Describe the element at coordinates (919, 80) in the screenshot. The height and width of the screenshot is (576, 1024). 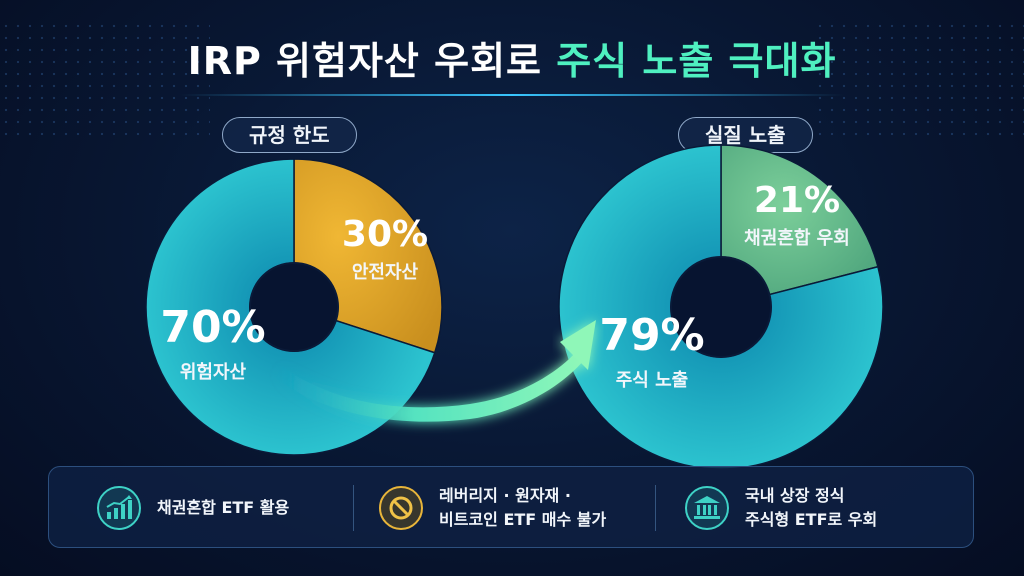
I see `decorative-dots-right` at that location.